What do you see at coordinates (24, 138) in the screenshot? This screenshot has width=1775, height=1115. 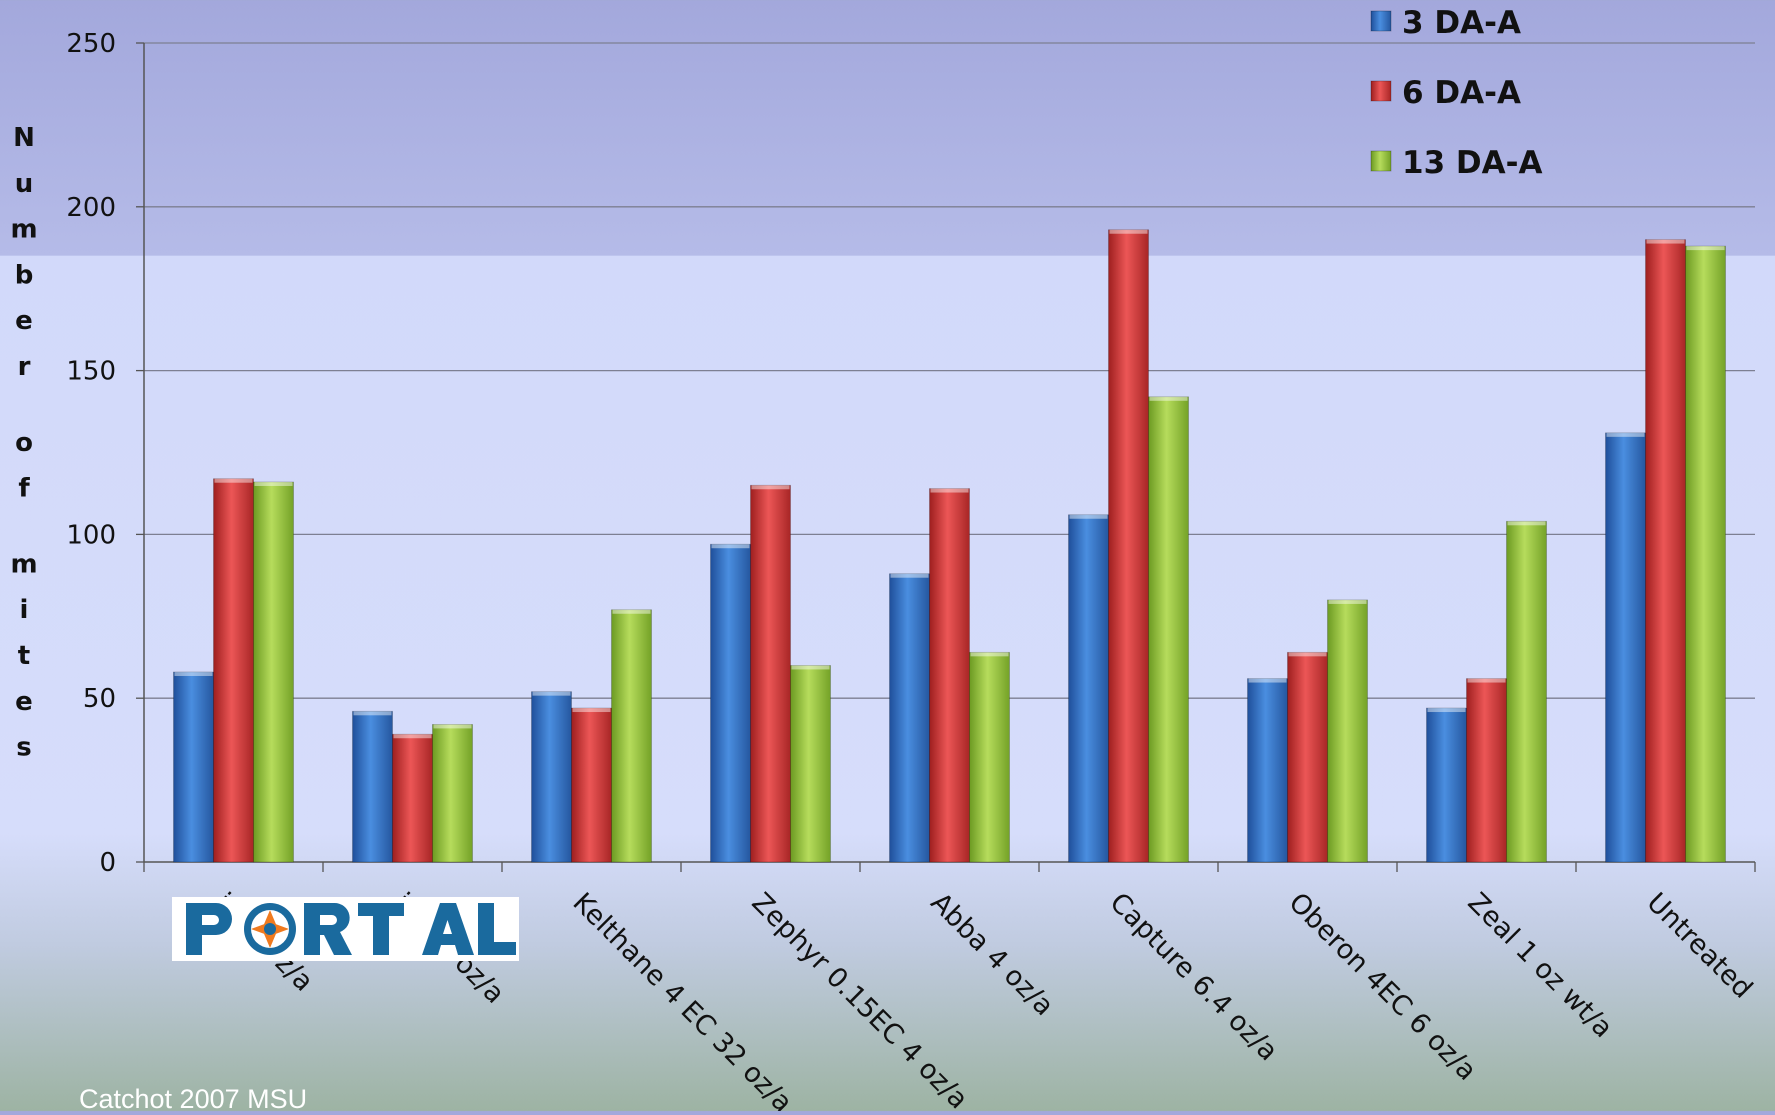 I see `y-axis-label-letter: N` at bounding box center [24, 138].